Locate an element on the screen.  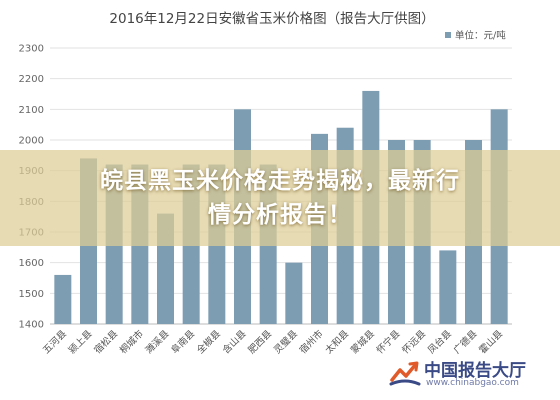
x-tick-label: 灵璧县 is located at coordinates (285, 342).